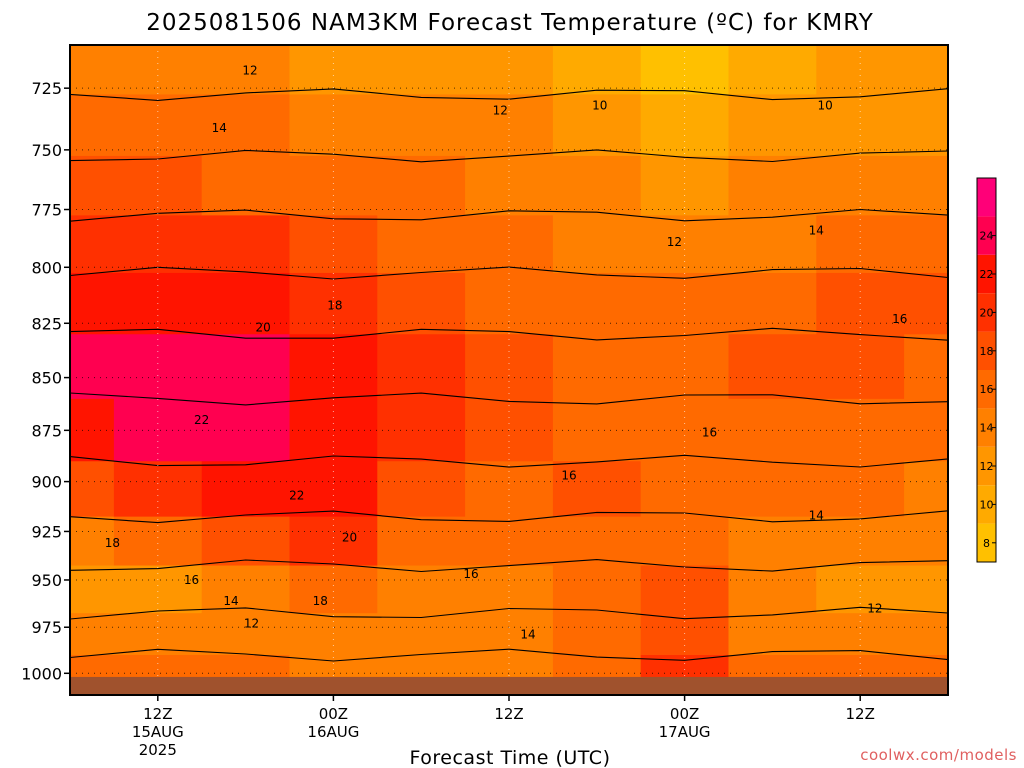 The height and width of the screenshot is (768, 1024). What do you see at coordinates (938, 755) in the screenshot?
I see `credit-link: coolwx.com/models` at bounding box center [938, 755].